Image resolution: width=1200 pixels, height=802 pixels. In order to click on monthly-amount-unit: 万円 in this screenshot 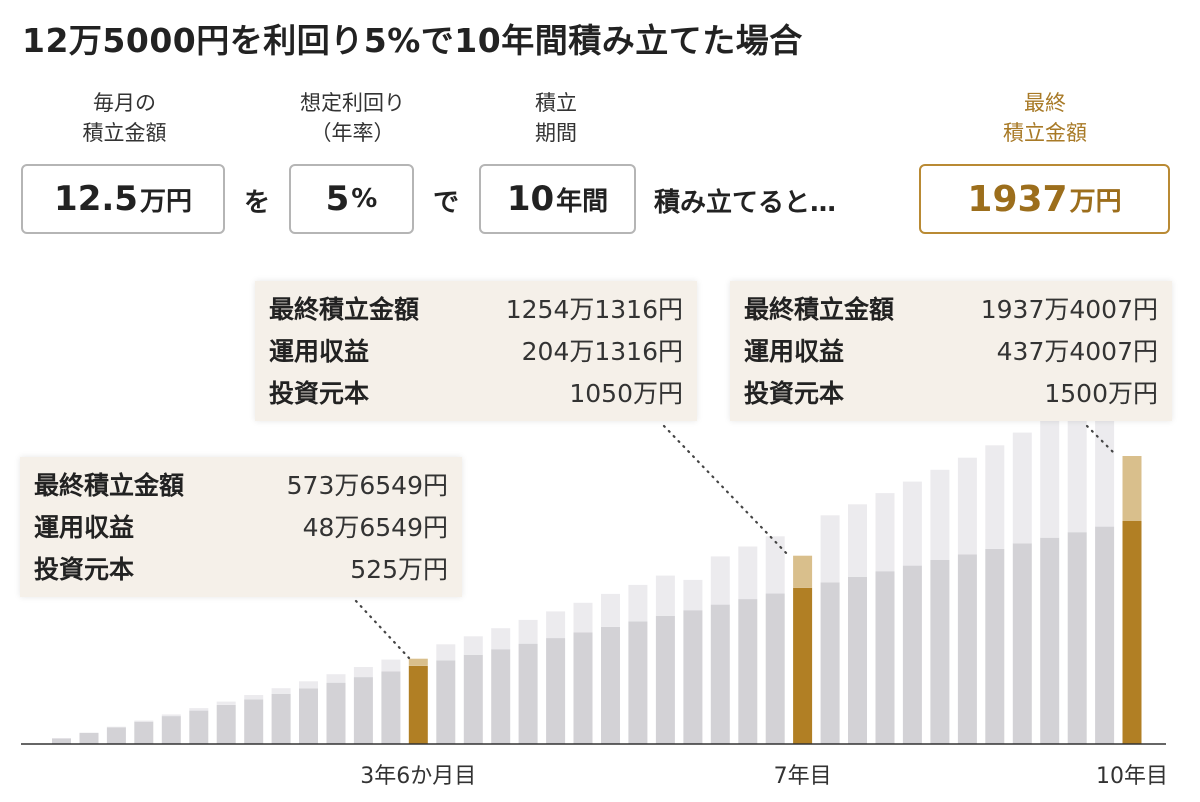, I will do `click(165, 201)`.